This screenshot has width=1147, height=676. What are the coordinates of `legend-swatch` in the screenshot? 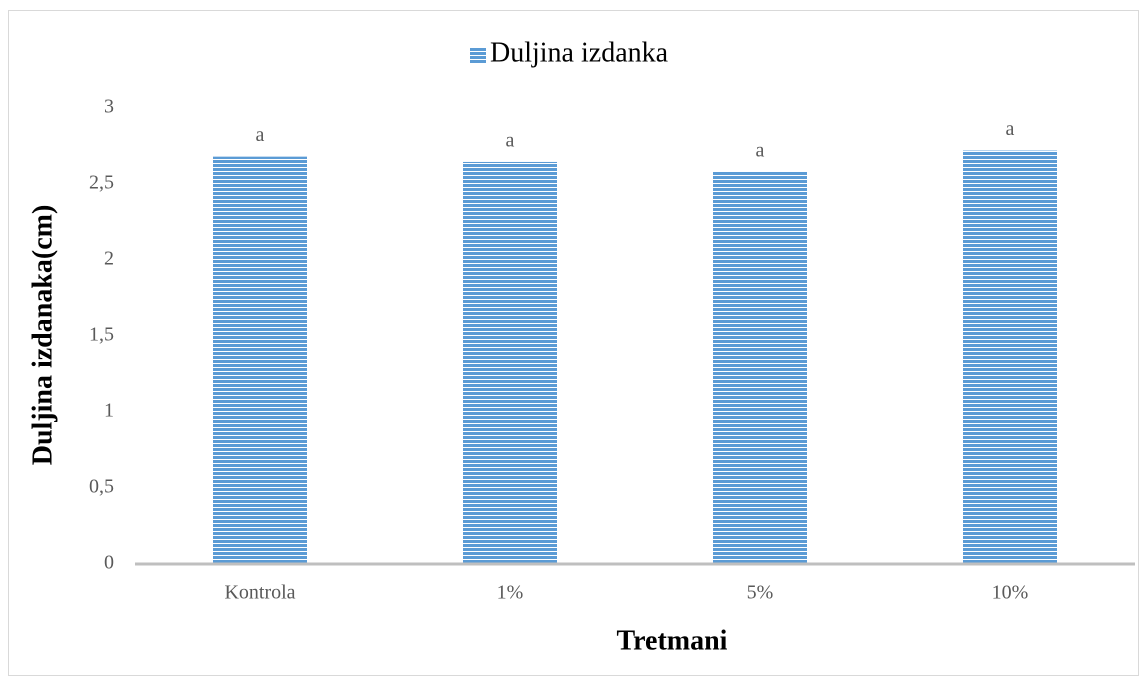 It's located at (478, 55).